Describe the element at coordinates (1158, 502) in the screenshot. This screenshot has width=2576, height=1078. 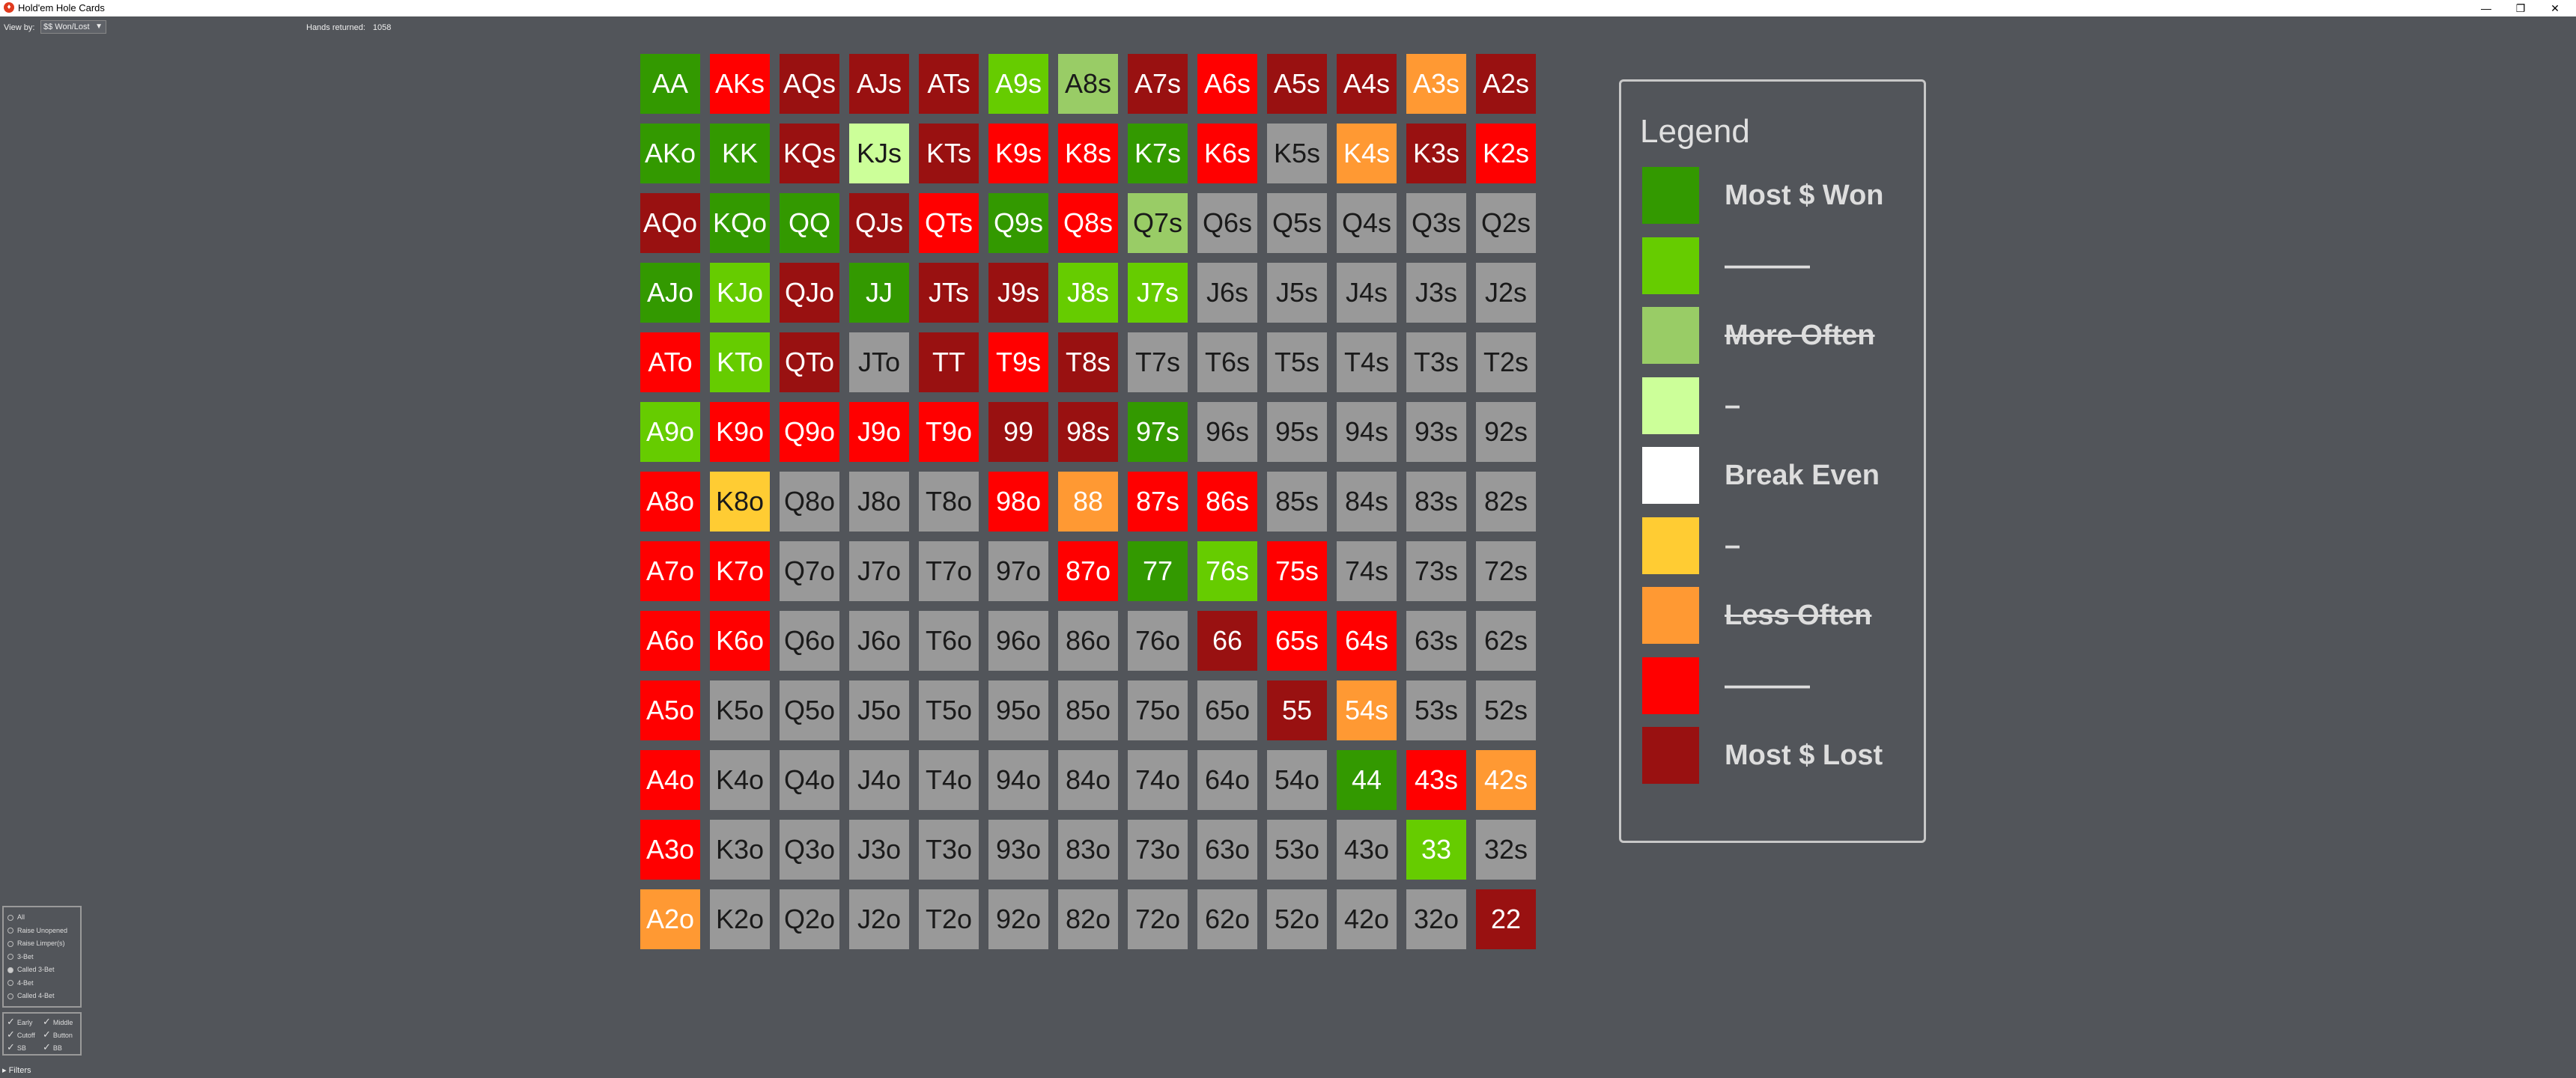
I see `hand-cell: 87s` at that location.